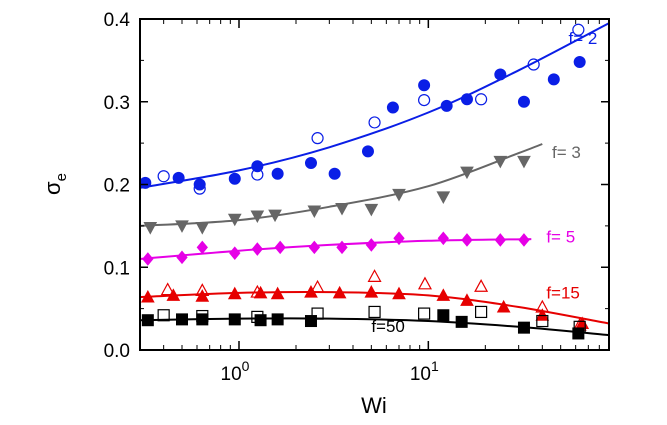 This screenshot has width=667, height=425. Describe the element at coordinates (117, 268) in the screenshot. I see `y-tick-label: 0.1` at that location.